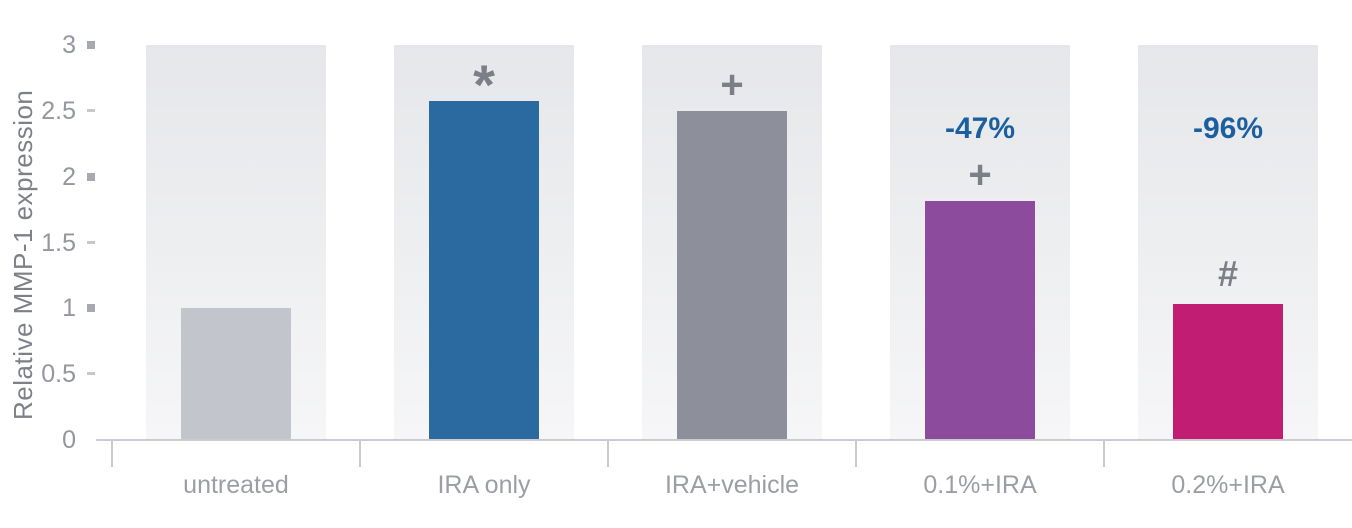 Image resolution: width=1352 pixels, height=528 pixels. I want to click on percent-change-label: -47%, so click(980, 128).